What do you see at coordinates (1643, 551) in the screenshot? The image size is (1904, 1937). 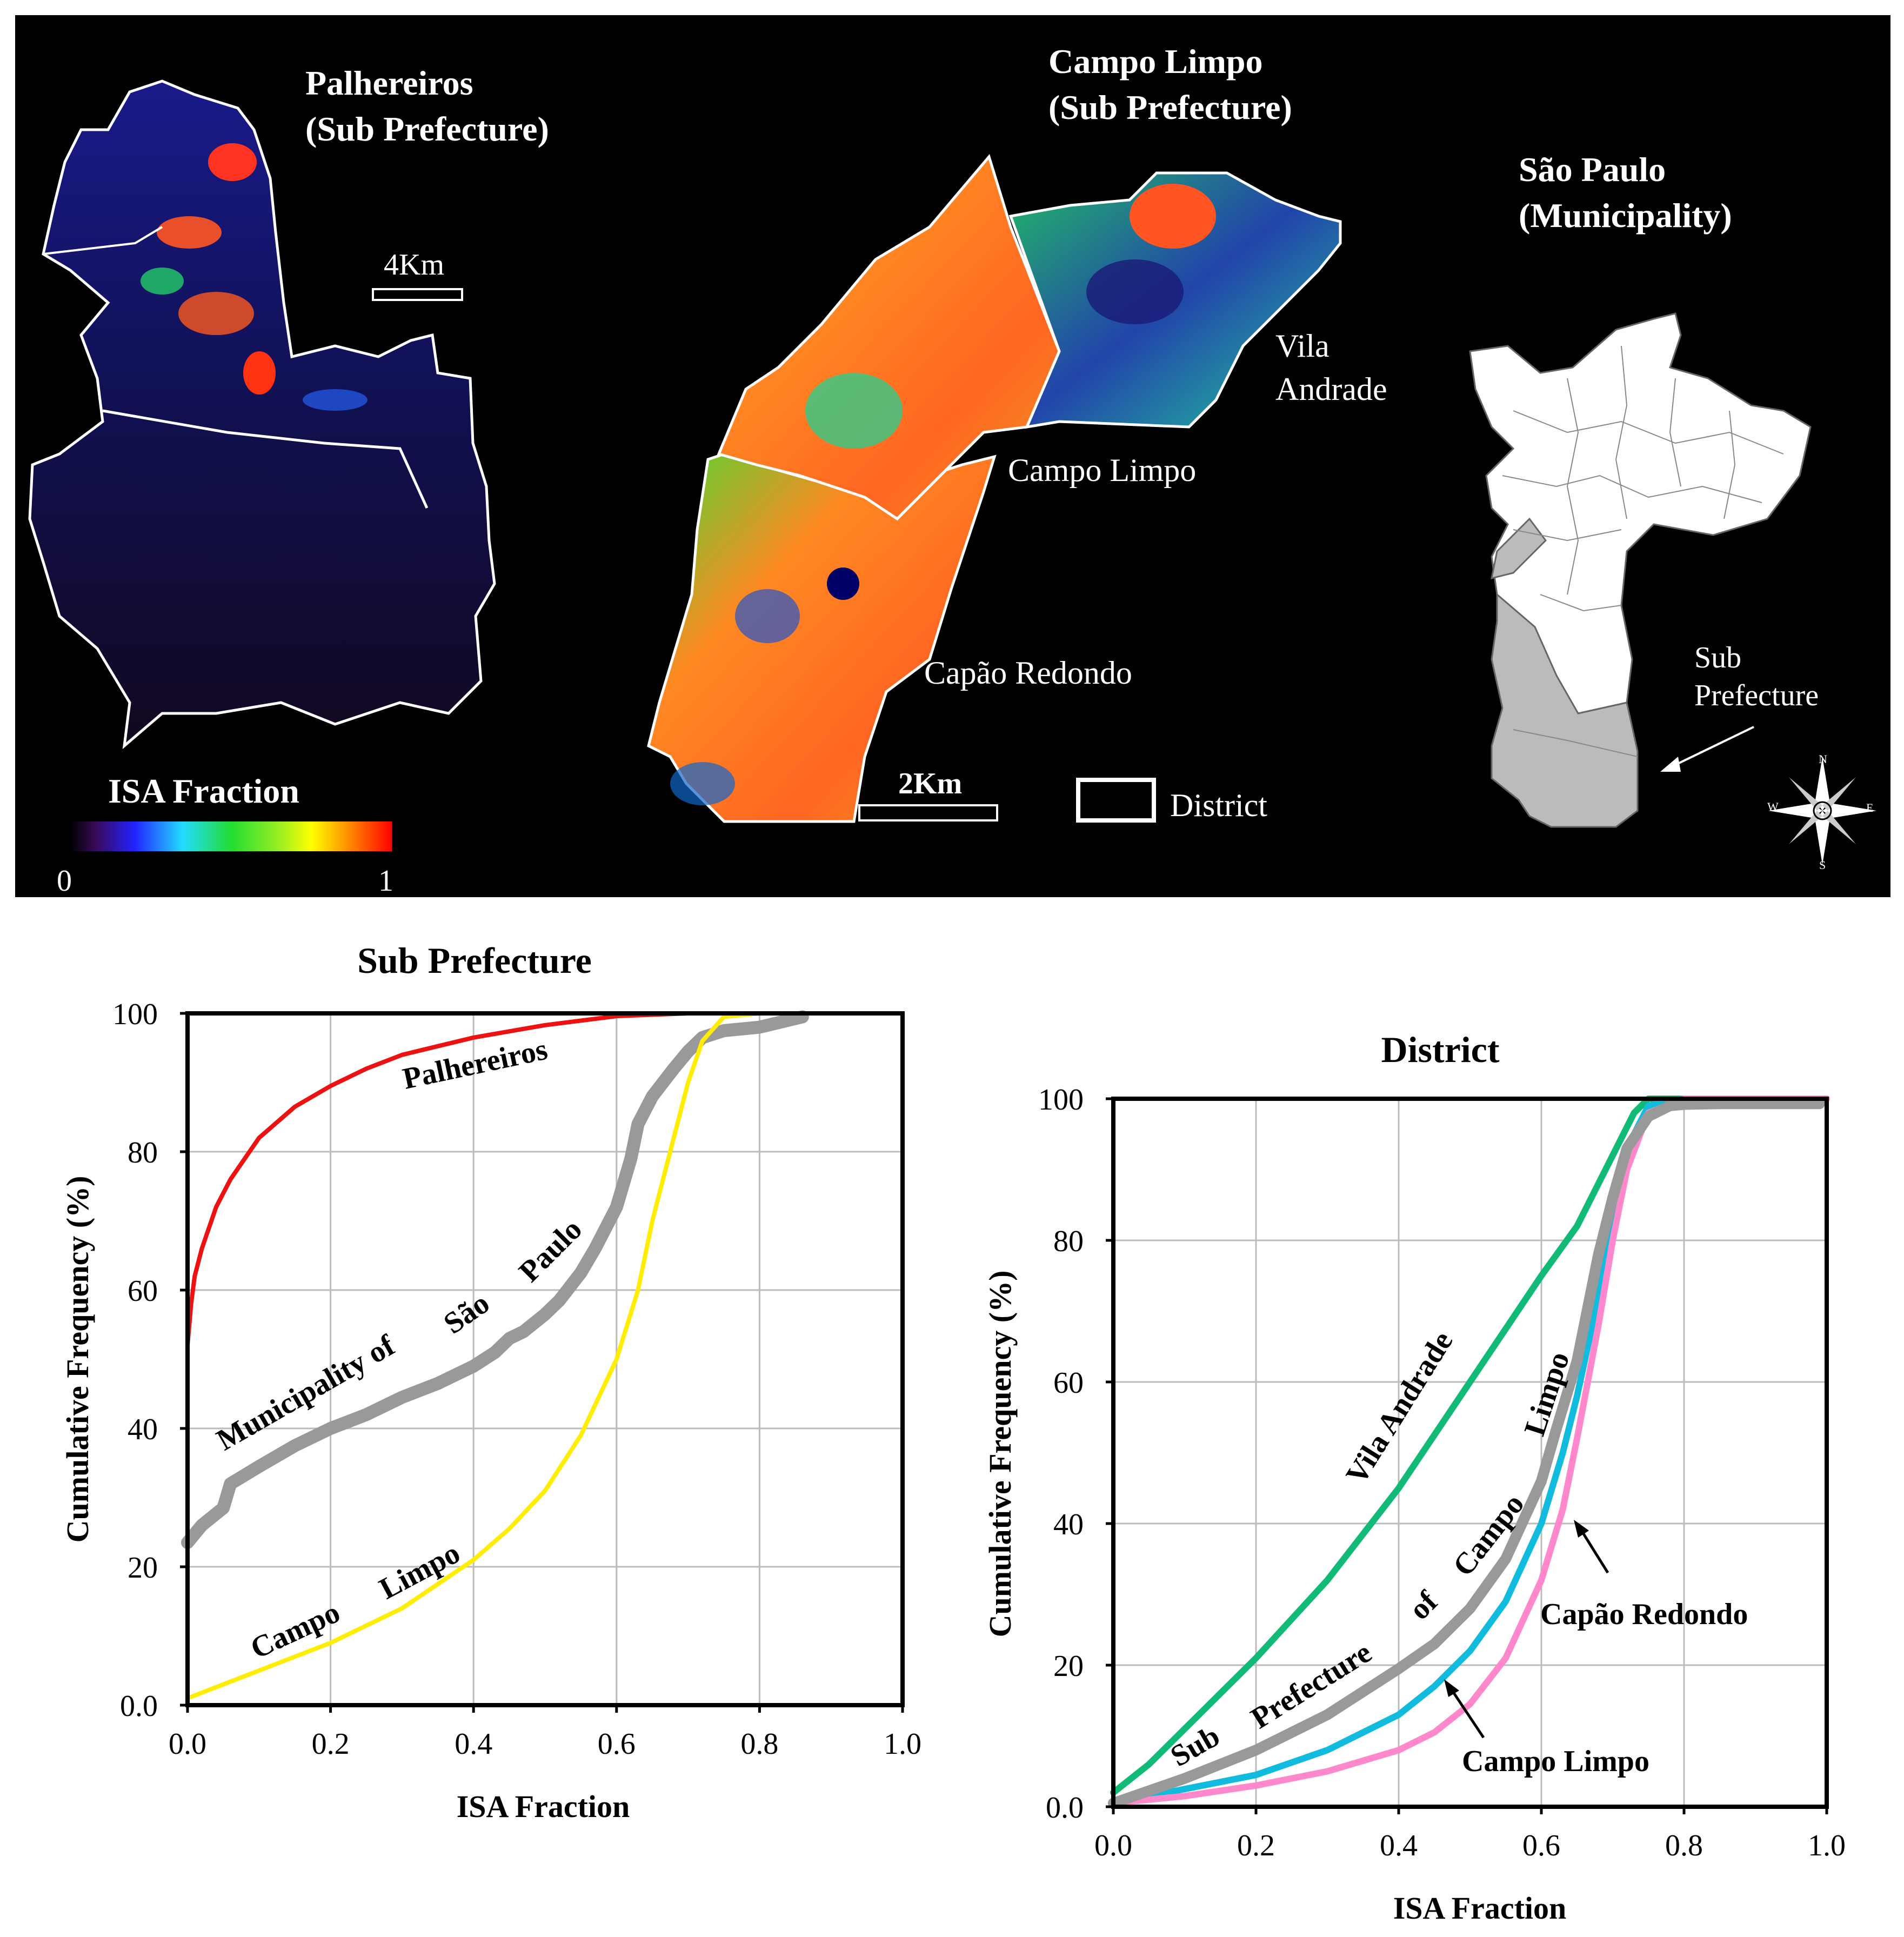 I see `district-lines` at bounding box center [1643, 551].